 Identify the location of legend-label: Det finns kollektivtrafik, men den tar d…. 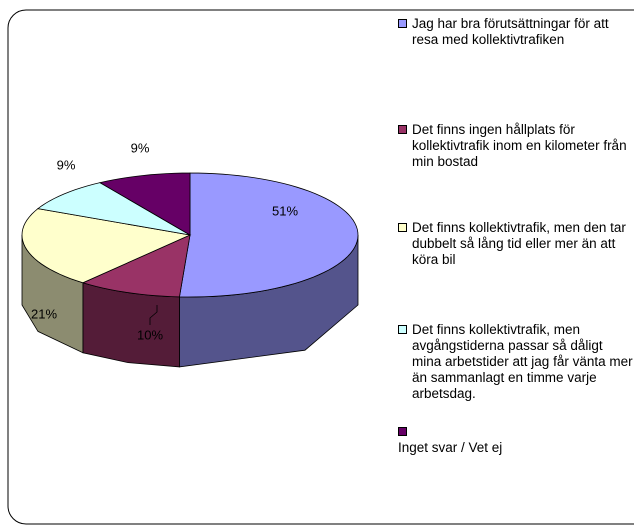
(519, 243).